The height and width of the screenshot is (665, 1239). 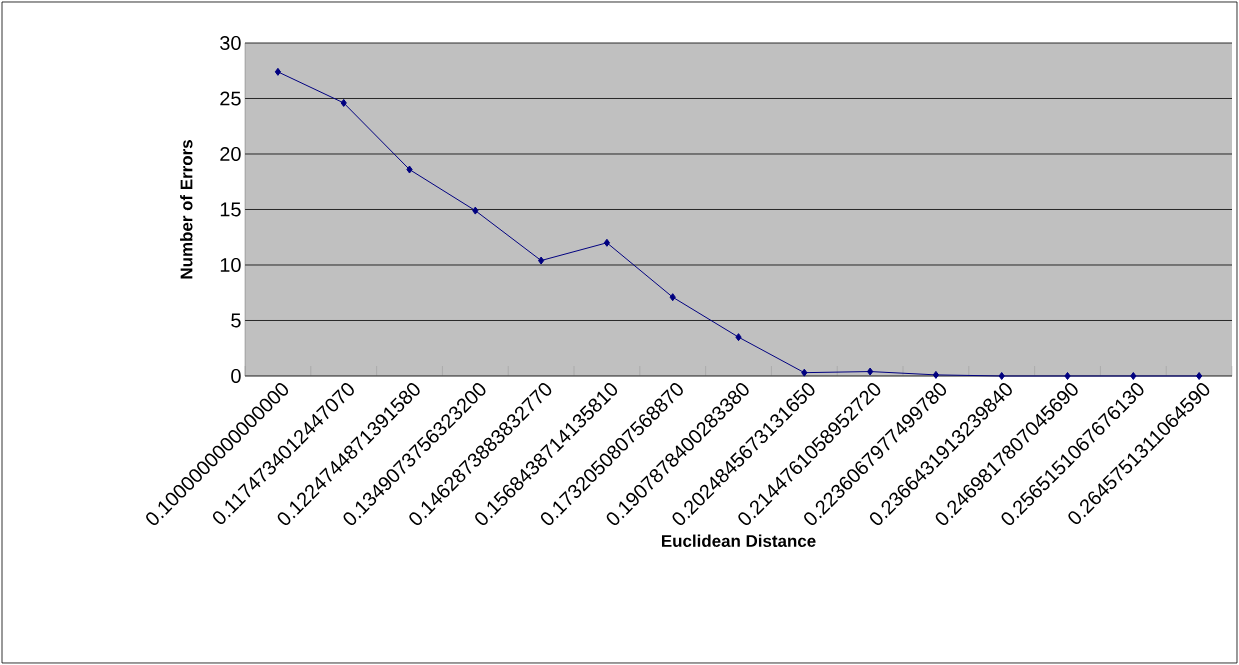 What do you see at coordinates (230, 265) in the screenshot?
I see `y-tick-label: 10` at bounding box center [230, 265].